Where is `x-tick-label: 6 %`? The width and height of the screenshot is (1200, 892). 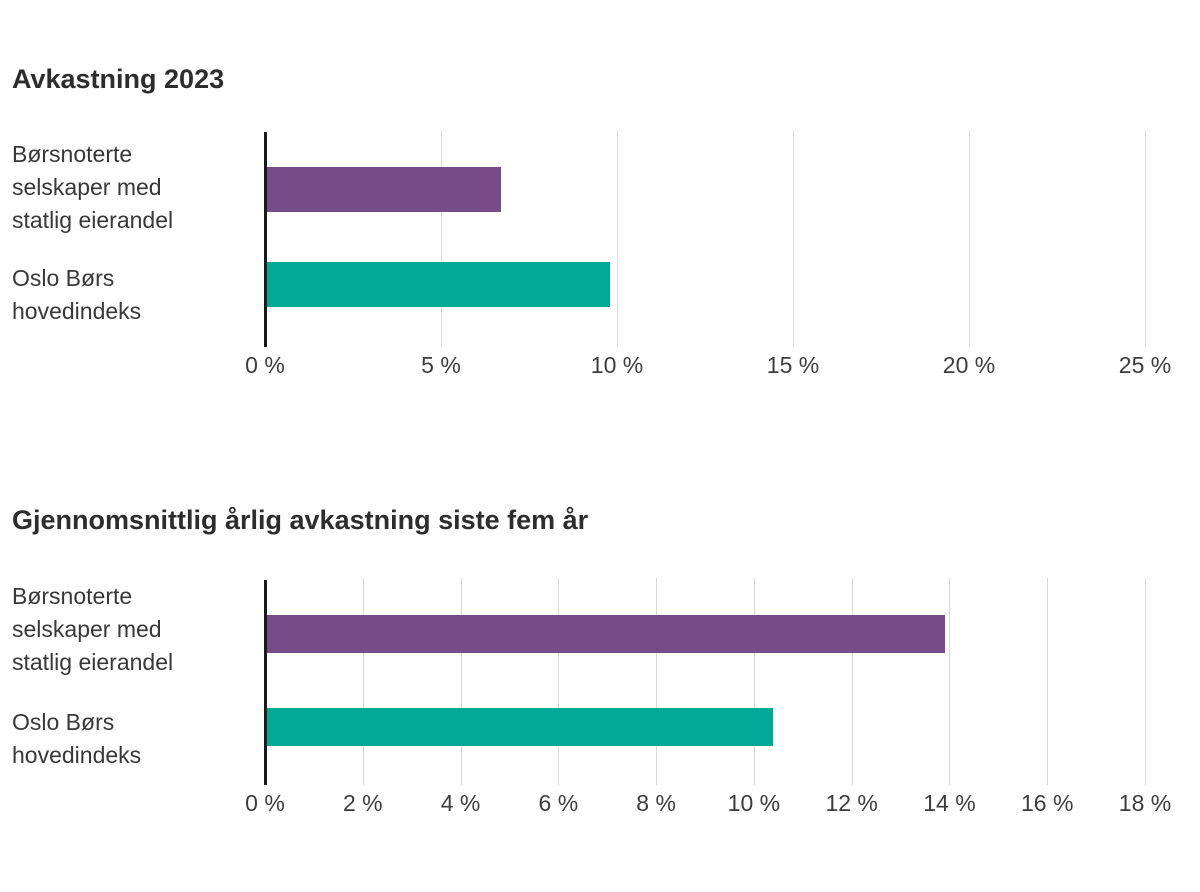 x-tick-label: 6 % is located at coordinates (558, 803).